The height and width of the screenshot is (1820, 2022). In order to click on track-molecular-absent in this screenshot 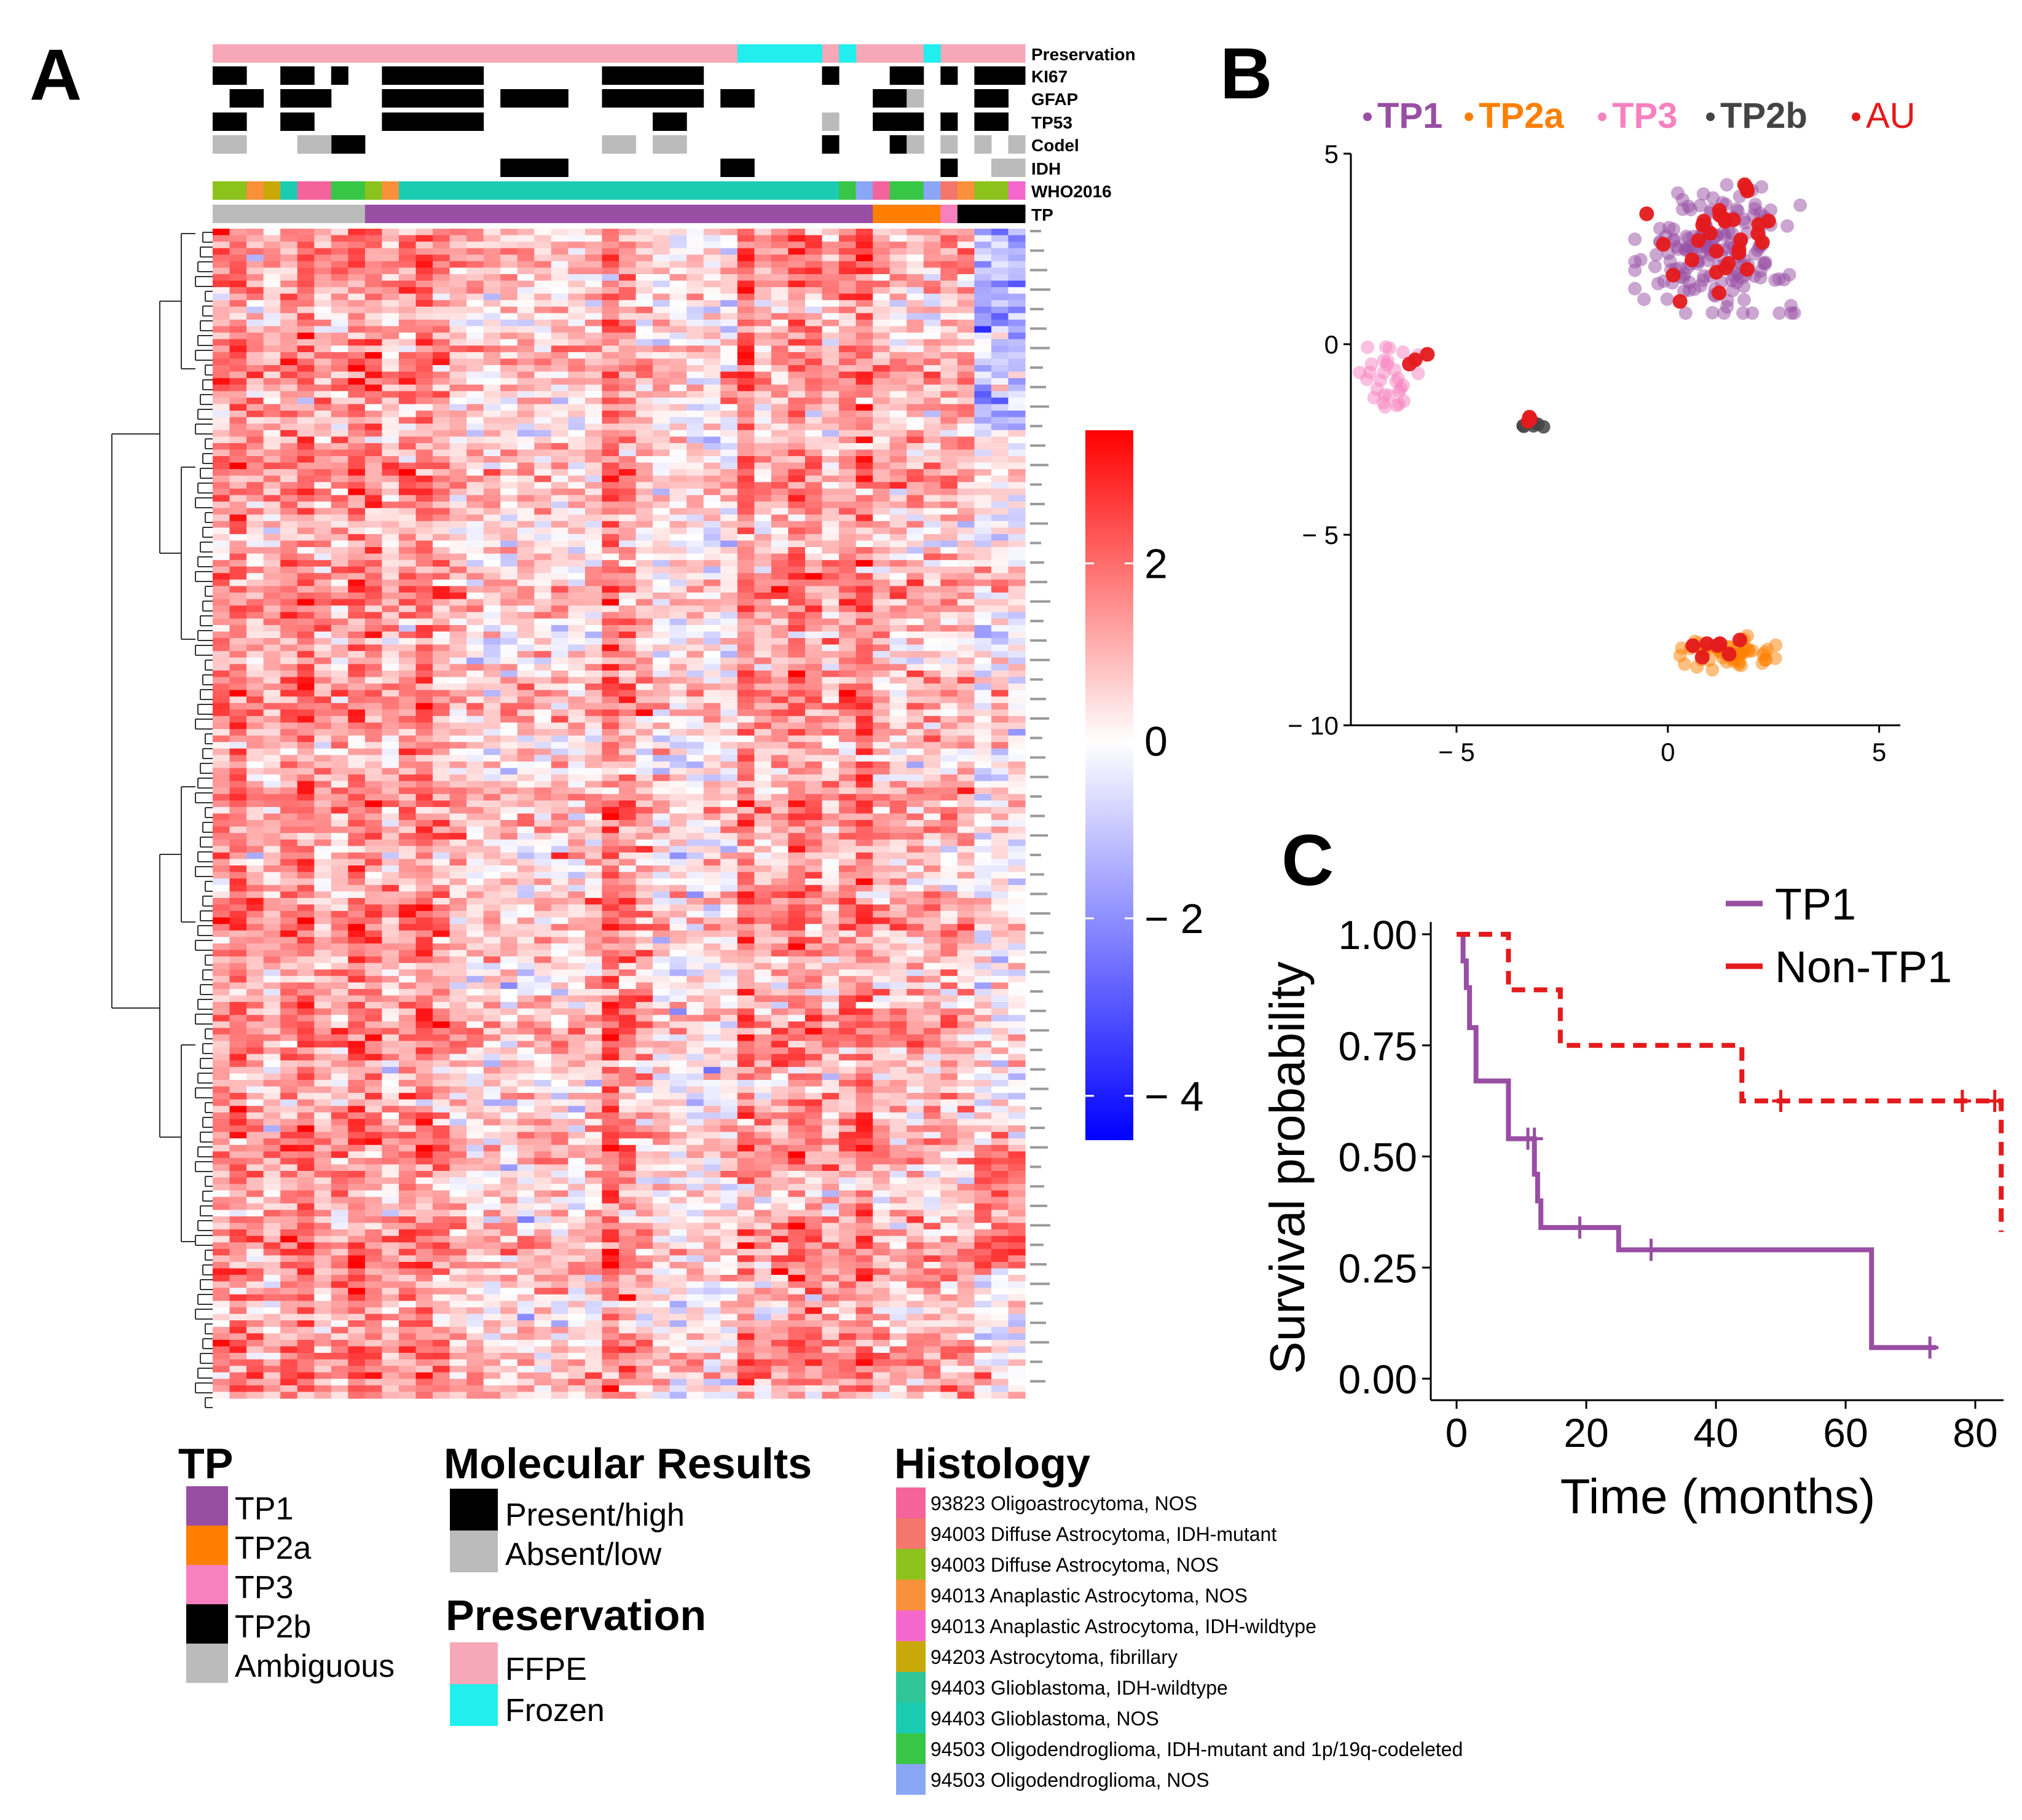, I will do `click(1017, 144)`.